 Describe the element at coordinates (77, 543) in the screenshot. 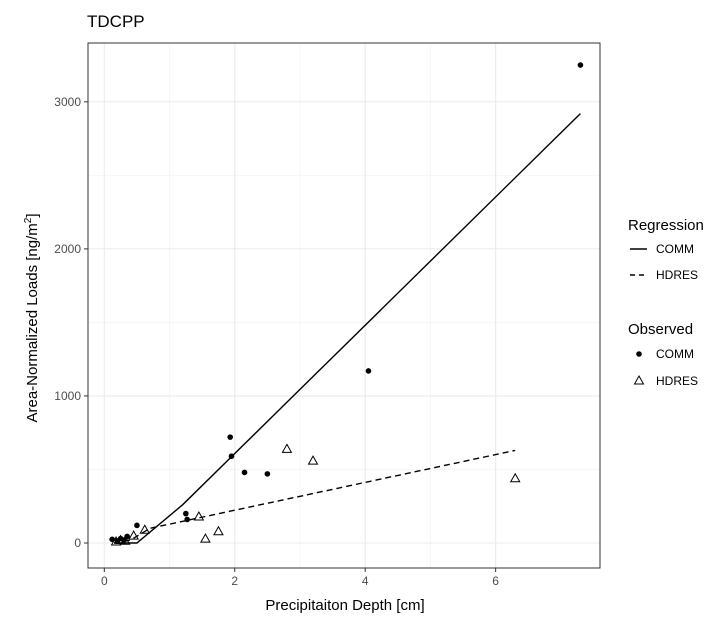

I see `y-tick-label: 0` at that location.